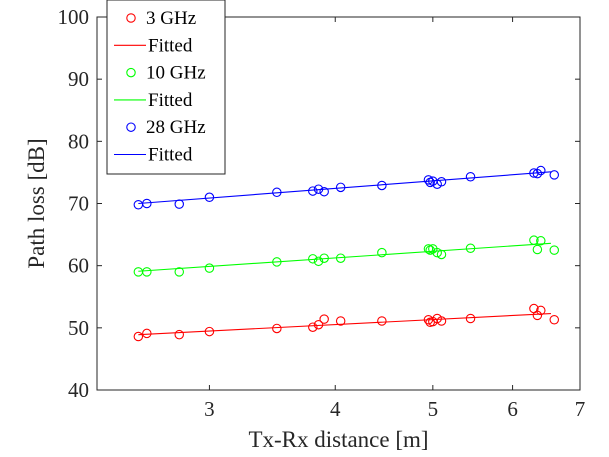 Image resolution: width=609 pixels, height=457 pixels. I want to click on legend-fit-label-10-ghz: Fitted, so click(170, 100).